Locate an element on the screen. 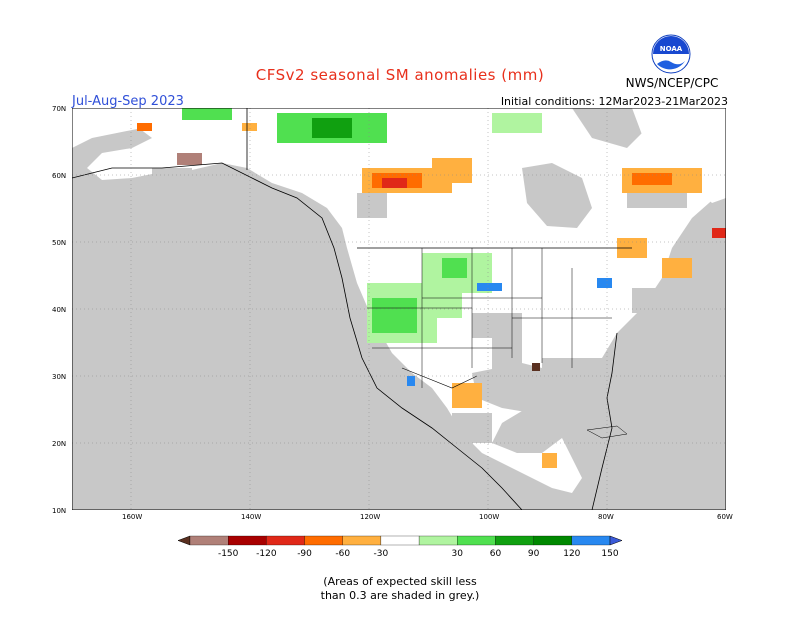  logo-text: NOAA is located at coordinates (671, 49).